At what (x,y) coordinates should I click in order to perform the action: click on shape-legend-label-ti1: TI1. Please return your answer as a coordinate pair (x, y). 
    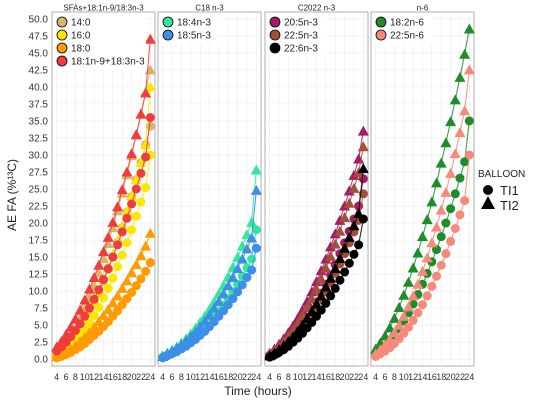
    Looking at the image, I should click on (509, 190).